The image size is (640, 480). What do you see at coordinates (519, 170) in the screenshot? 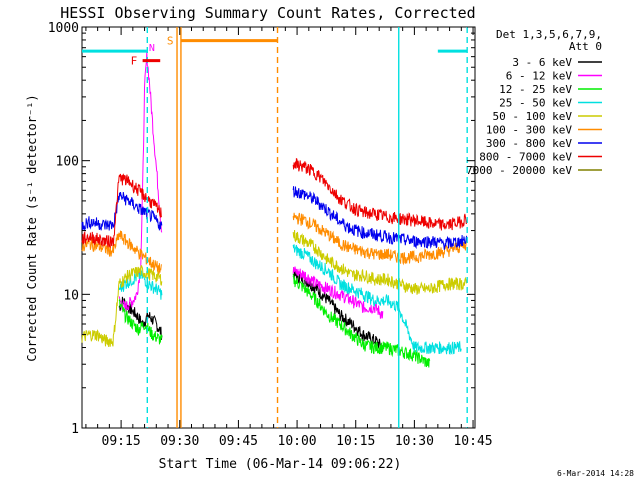
I see `legend-entry-label: 7000 - 20000 keV` at bounding box center [519, 170].